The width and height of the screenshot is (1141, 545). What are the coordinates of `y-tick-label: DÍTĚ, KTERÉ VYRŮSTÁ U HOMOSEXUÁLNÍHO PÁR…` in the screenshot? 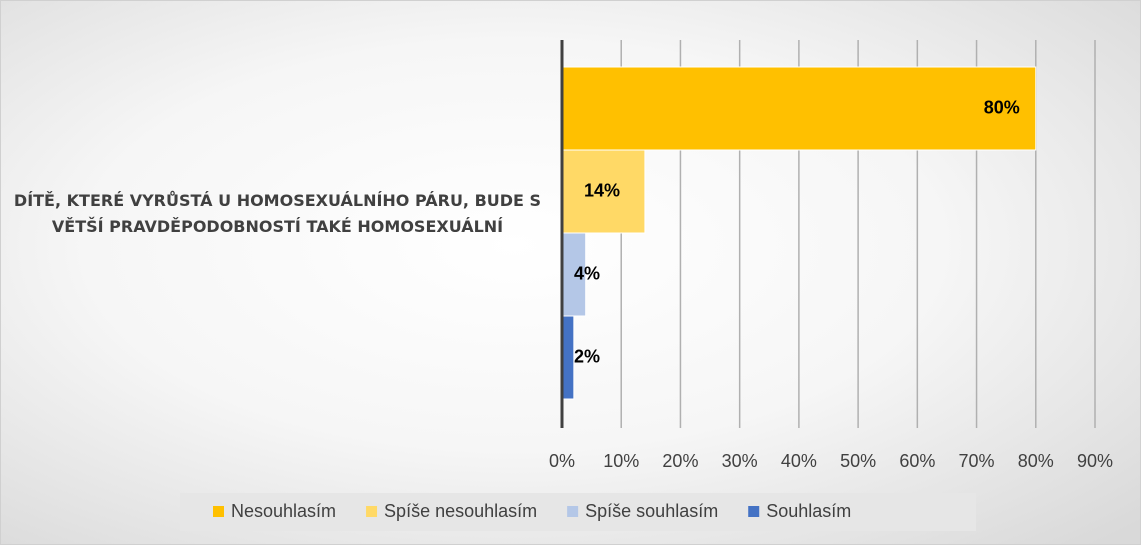 It's located at (277, 213).